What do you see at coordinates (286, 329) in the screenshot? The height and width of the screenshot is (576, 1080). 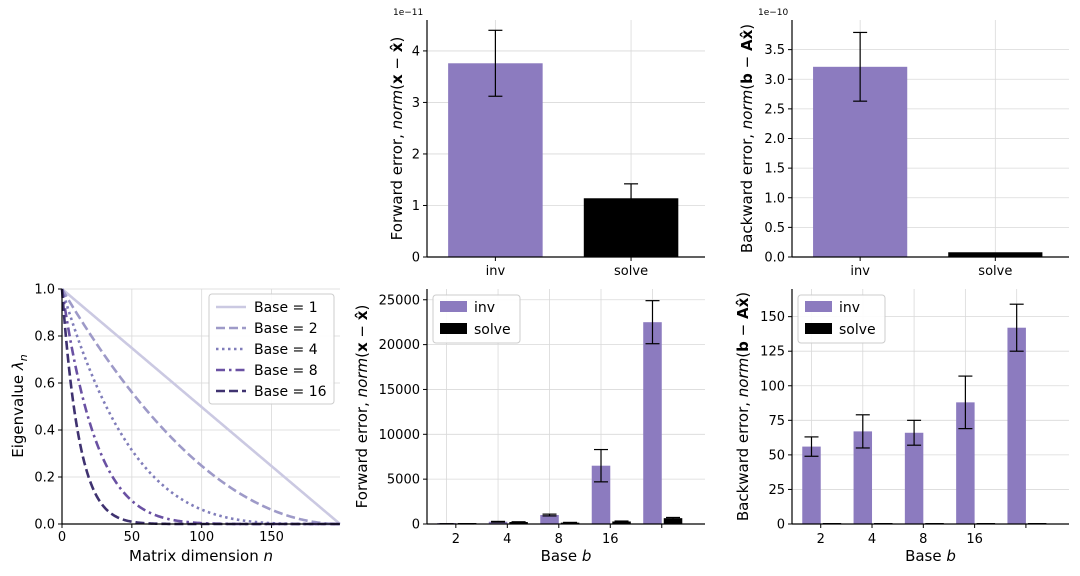 I see `legend-label: Base = 2` at bounding box center [286, 329].